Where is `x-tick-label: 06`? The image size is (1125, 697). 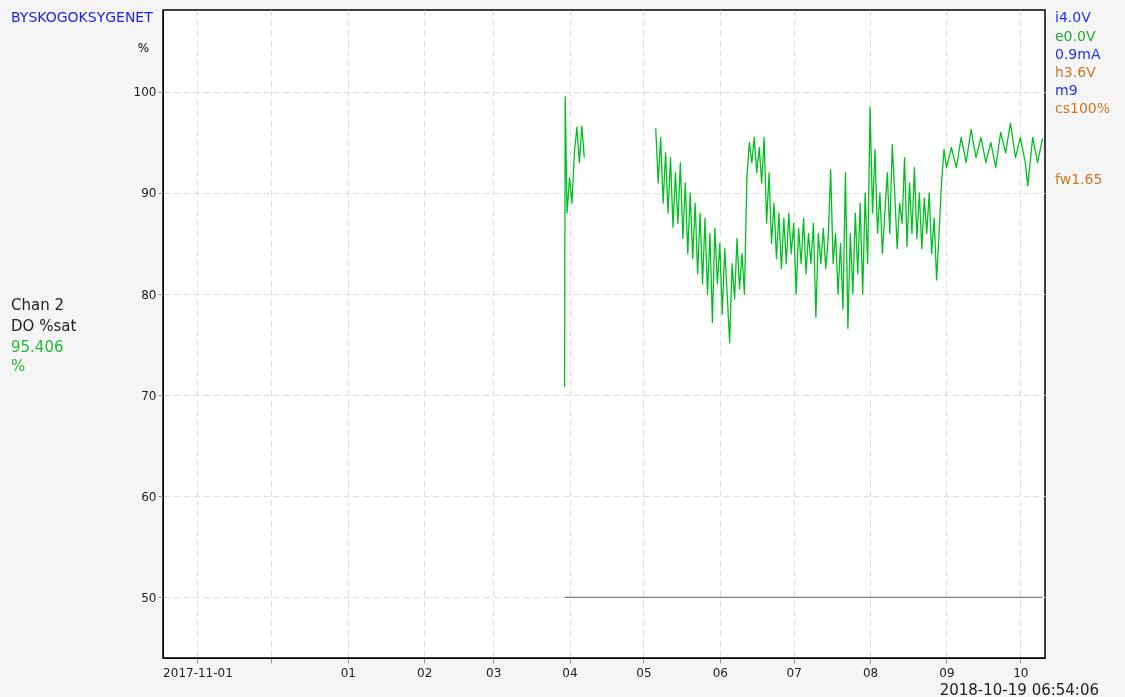 x-tick-label: 06 is located at coordinates (720, 672).